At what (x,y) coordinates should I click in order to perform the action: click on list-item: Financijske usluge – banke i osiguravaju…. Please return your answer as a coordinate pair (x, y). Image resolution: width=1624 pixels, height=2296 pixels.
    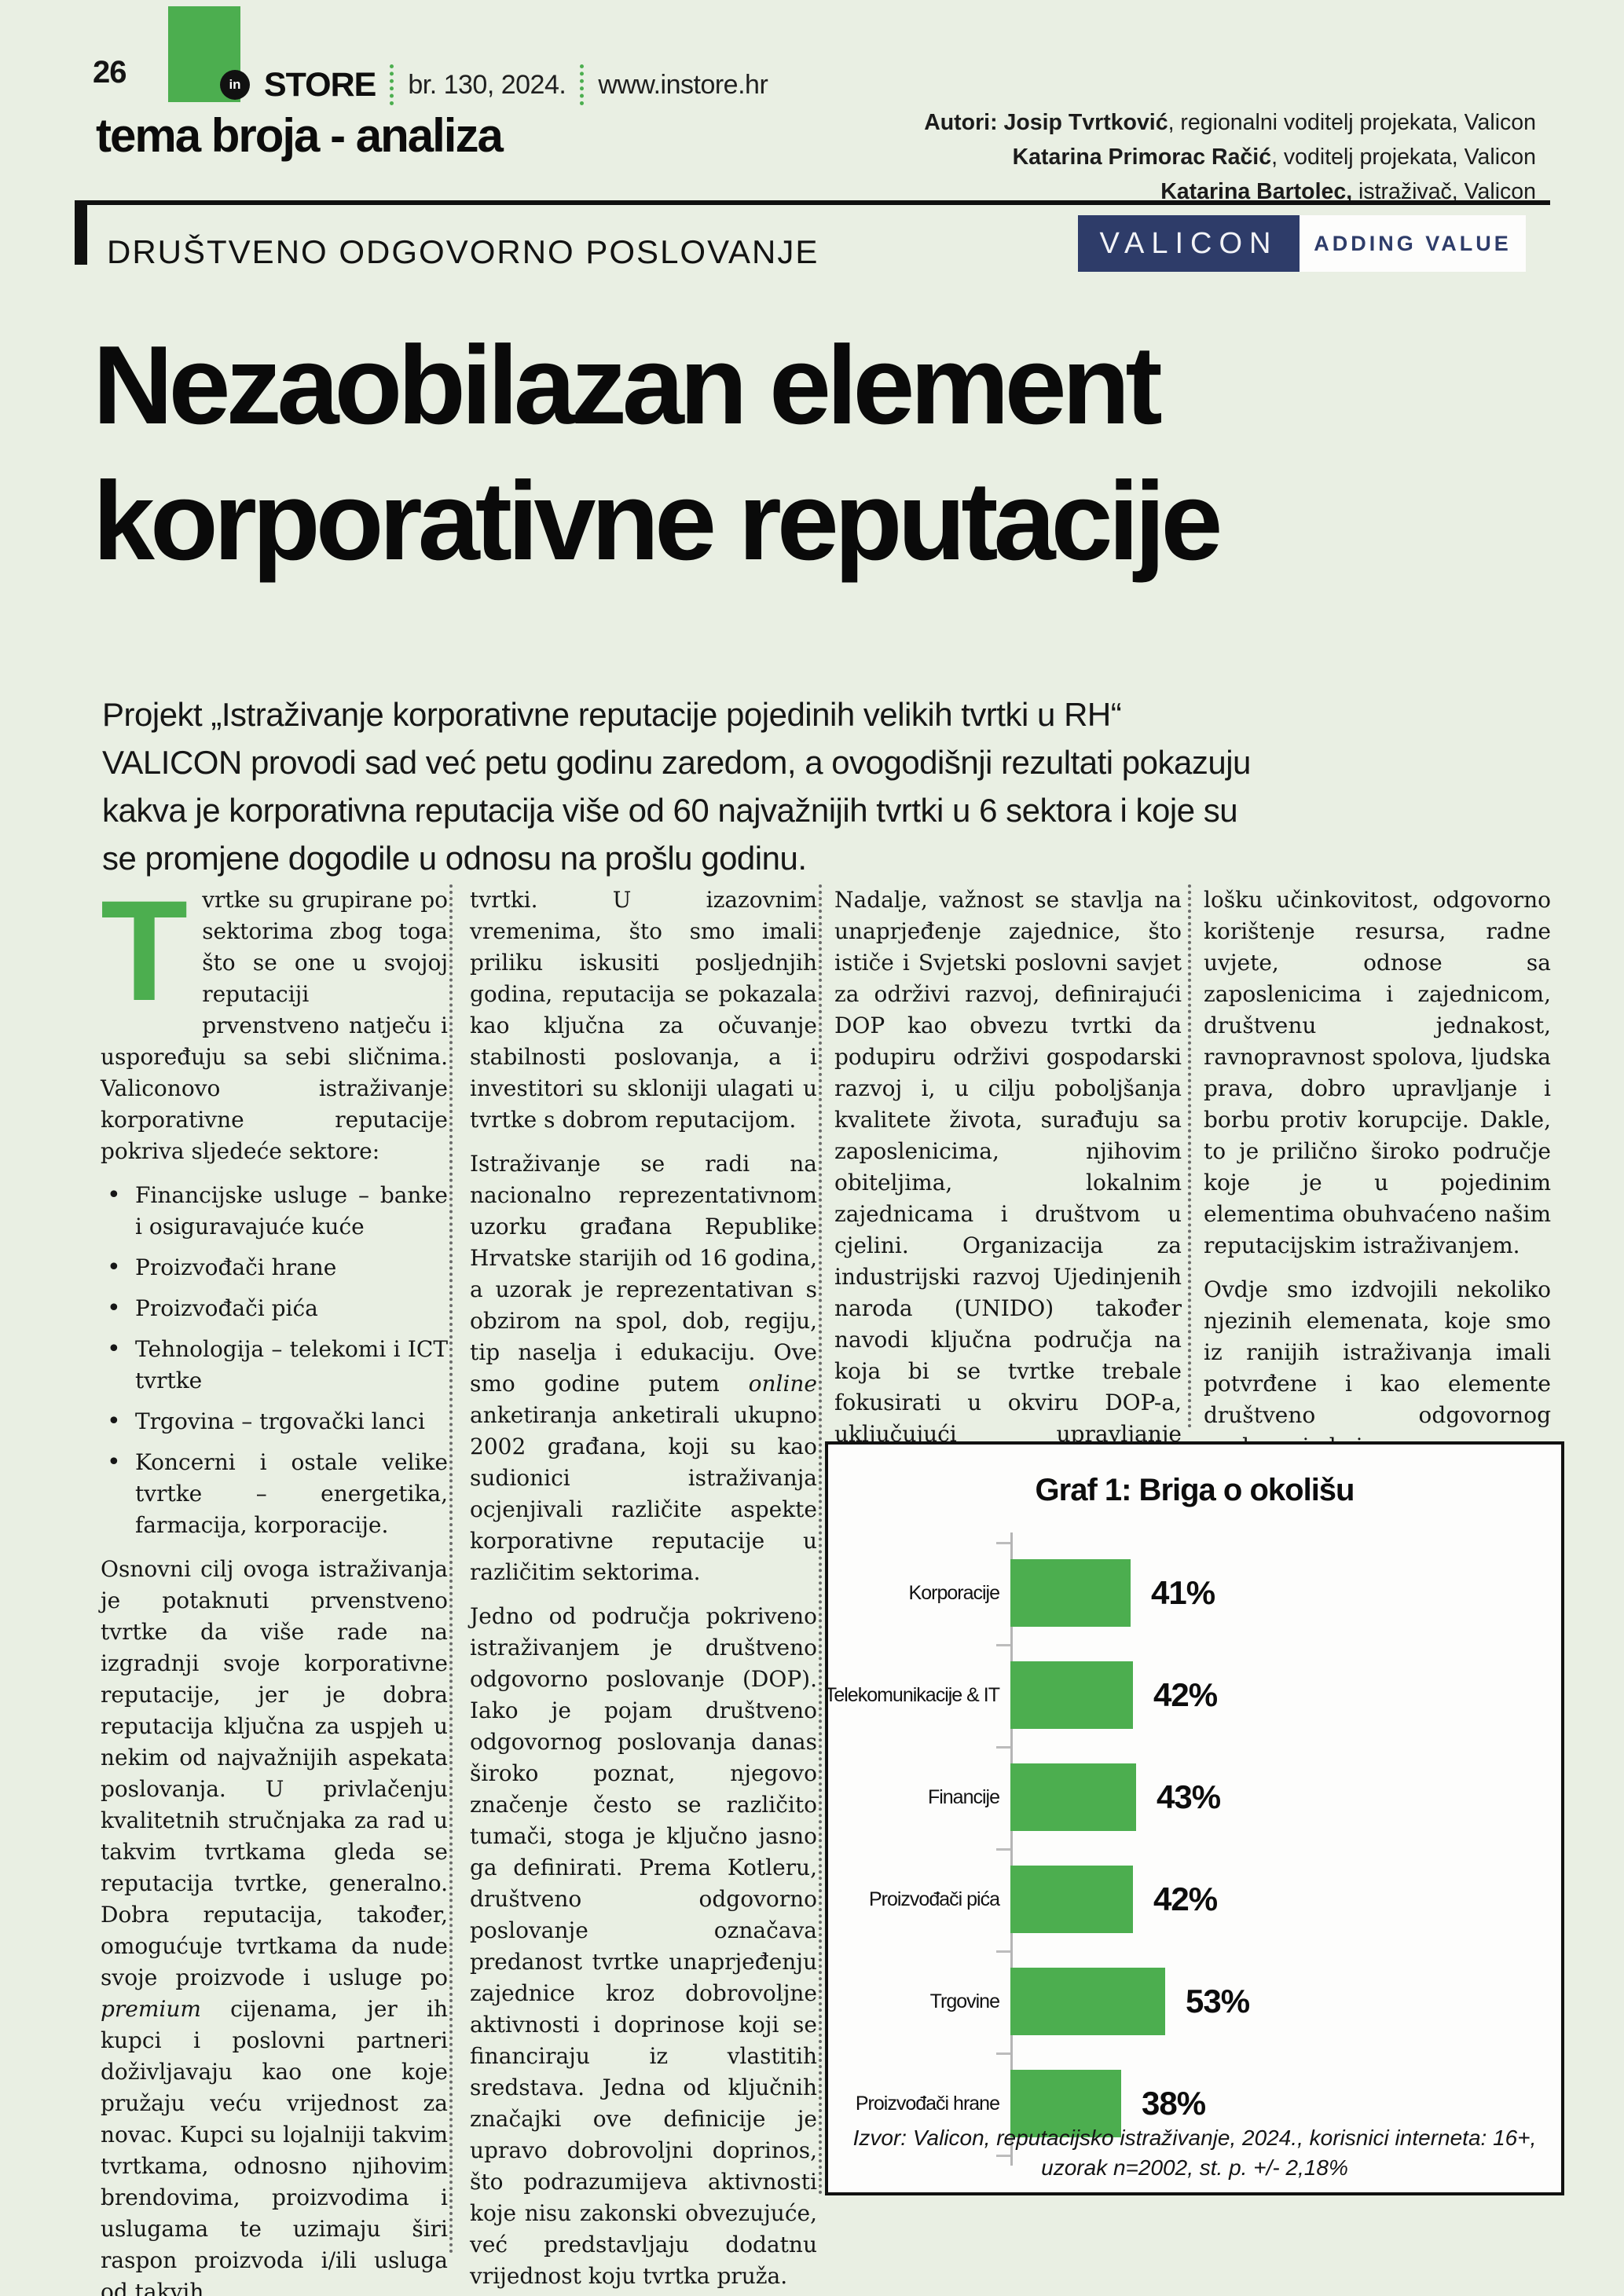
    Looking at the image, I should click on (277, 1211).